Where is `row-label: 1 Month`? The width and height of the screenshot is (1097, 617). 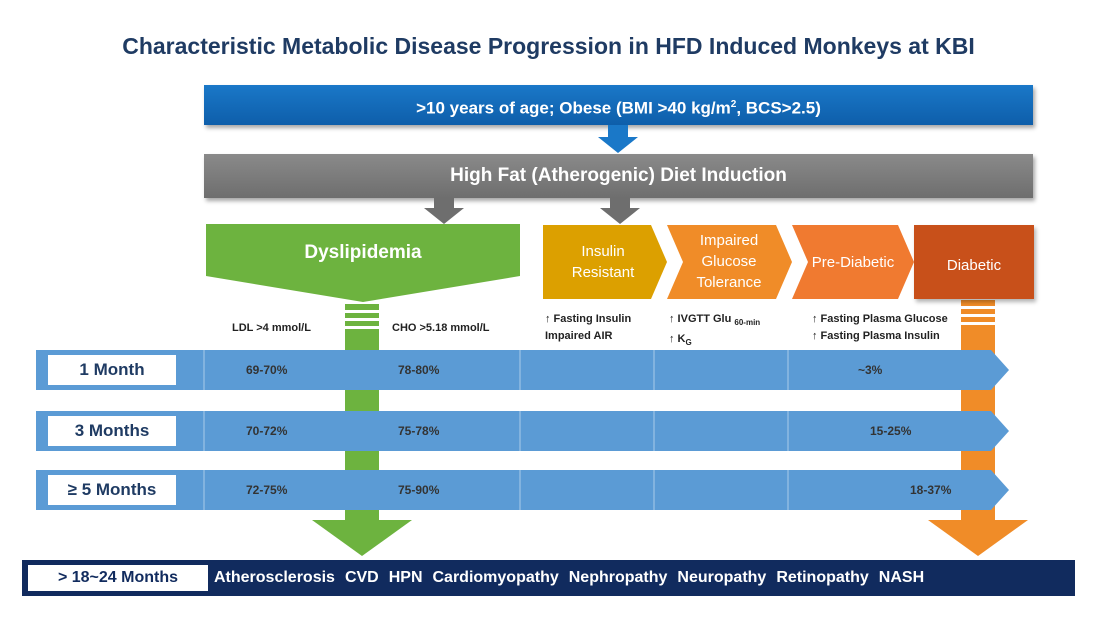
row-label: 1 Month is located at coordinates (112, 370).